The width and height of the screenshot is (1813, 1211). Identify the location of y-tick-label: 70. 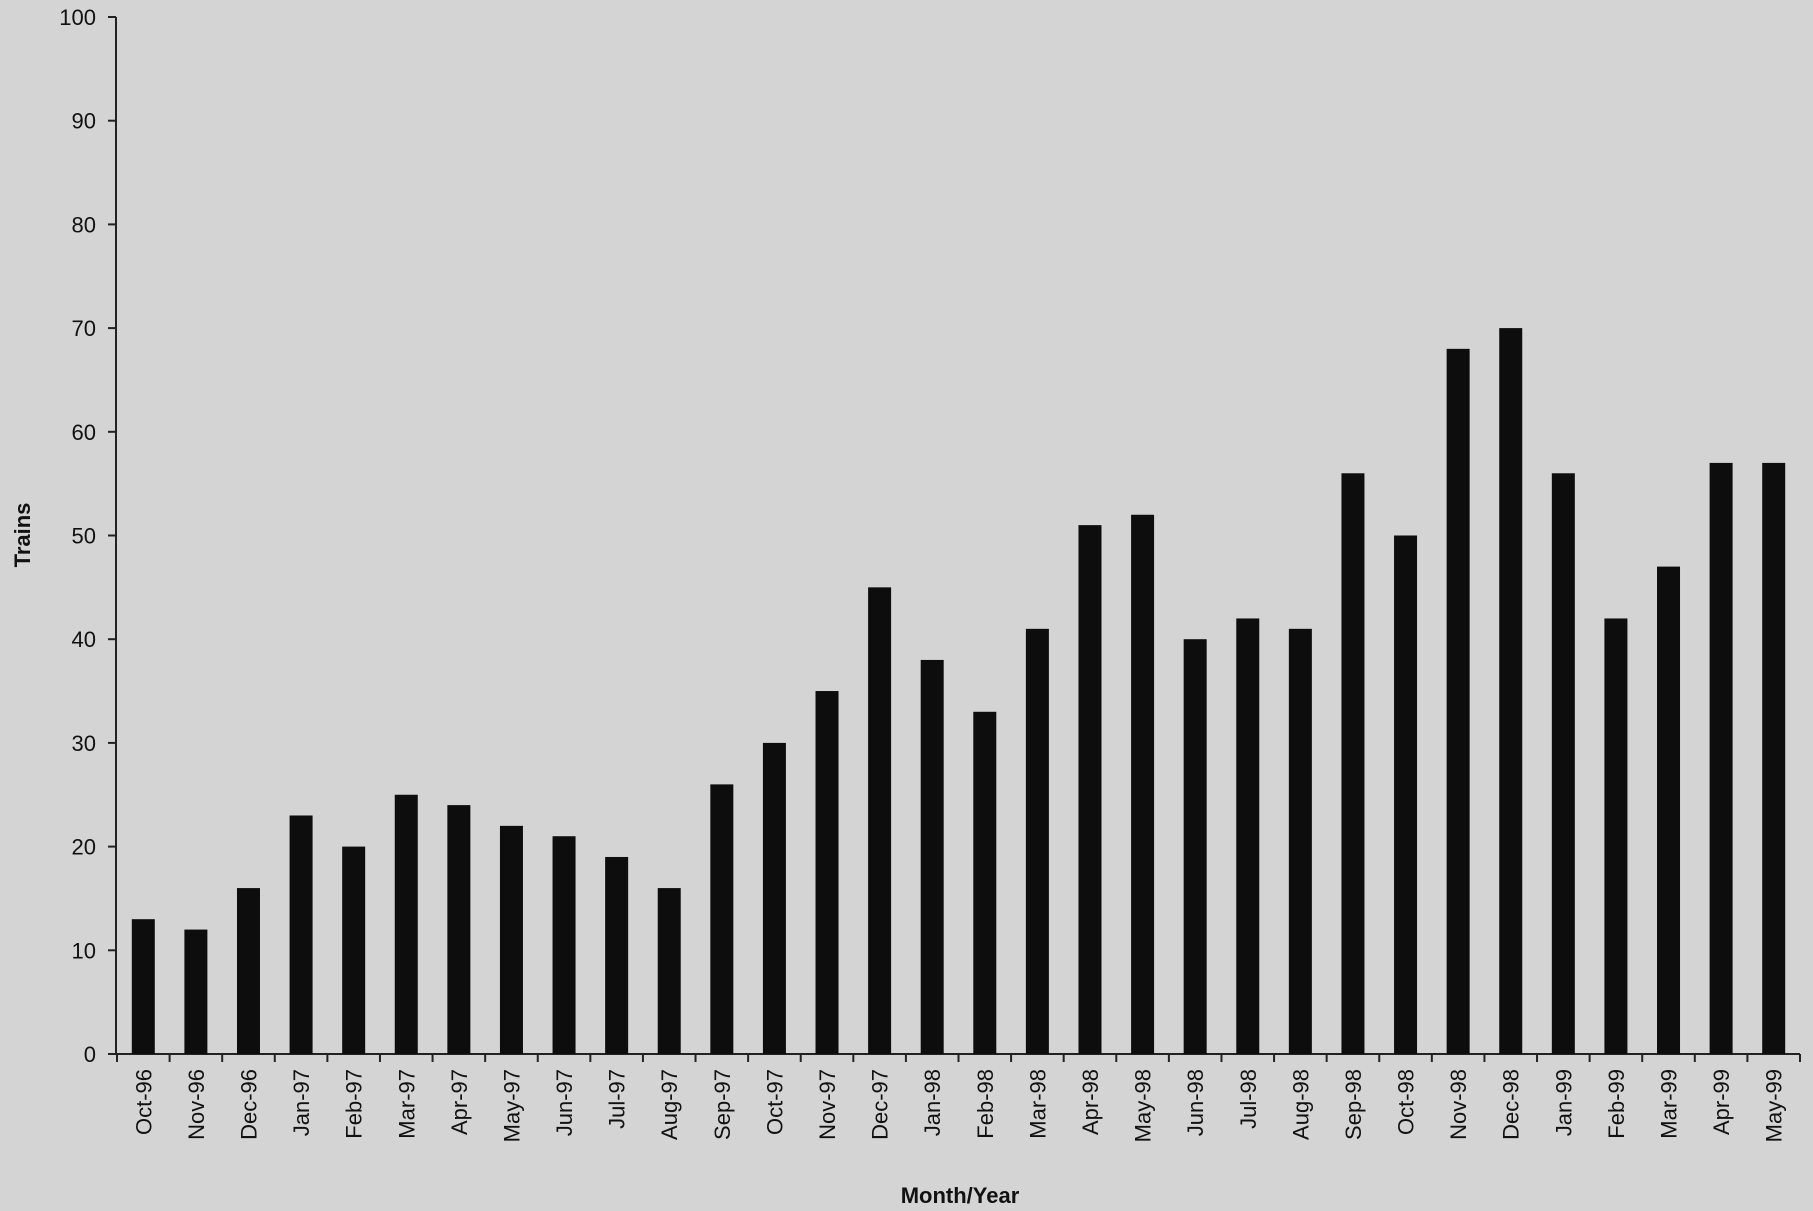
(84, 328).